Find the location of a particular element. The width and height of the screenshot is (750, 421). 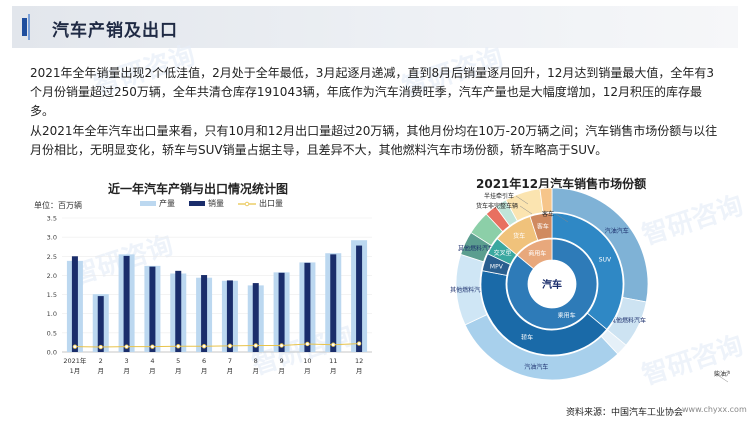

callout-label: 货车非完整车辆 is located at coordinates (497, 206).